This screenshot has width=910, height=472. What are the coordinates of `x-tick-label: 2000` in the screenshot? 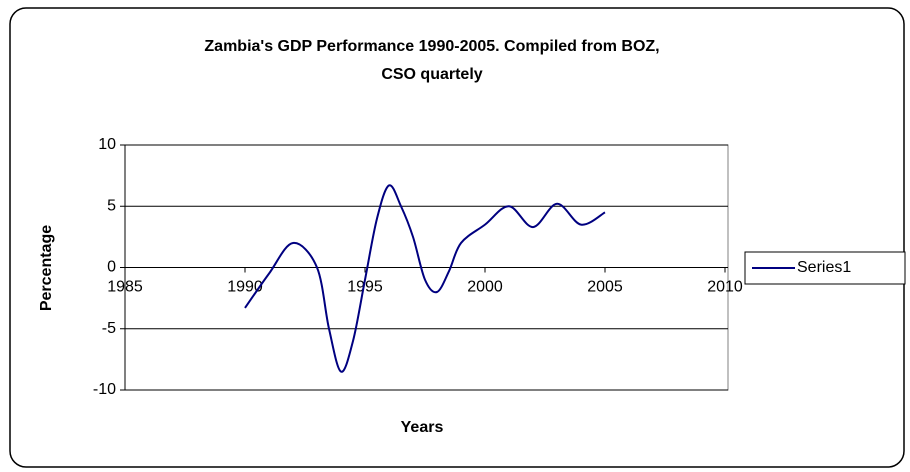 It's located at (485, 287).